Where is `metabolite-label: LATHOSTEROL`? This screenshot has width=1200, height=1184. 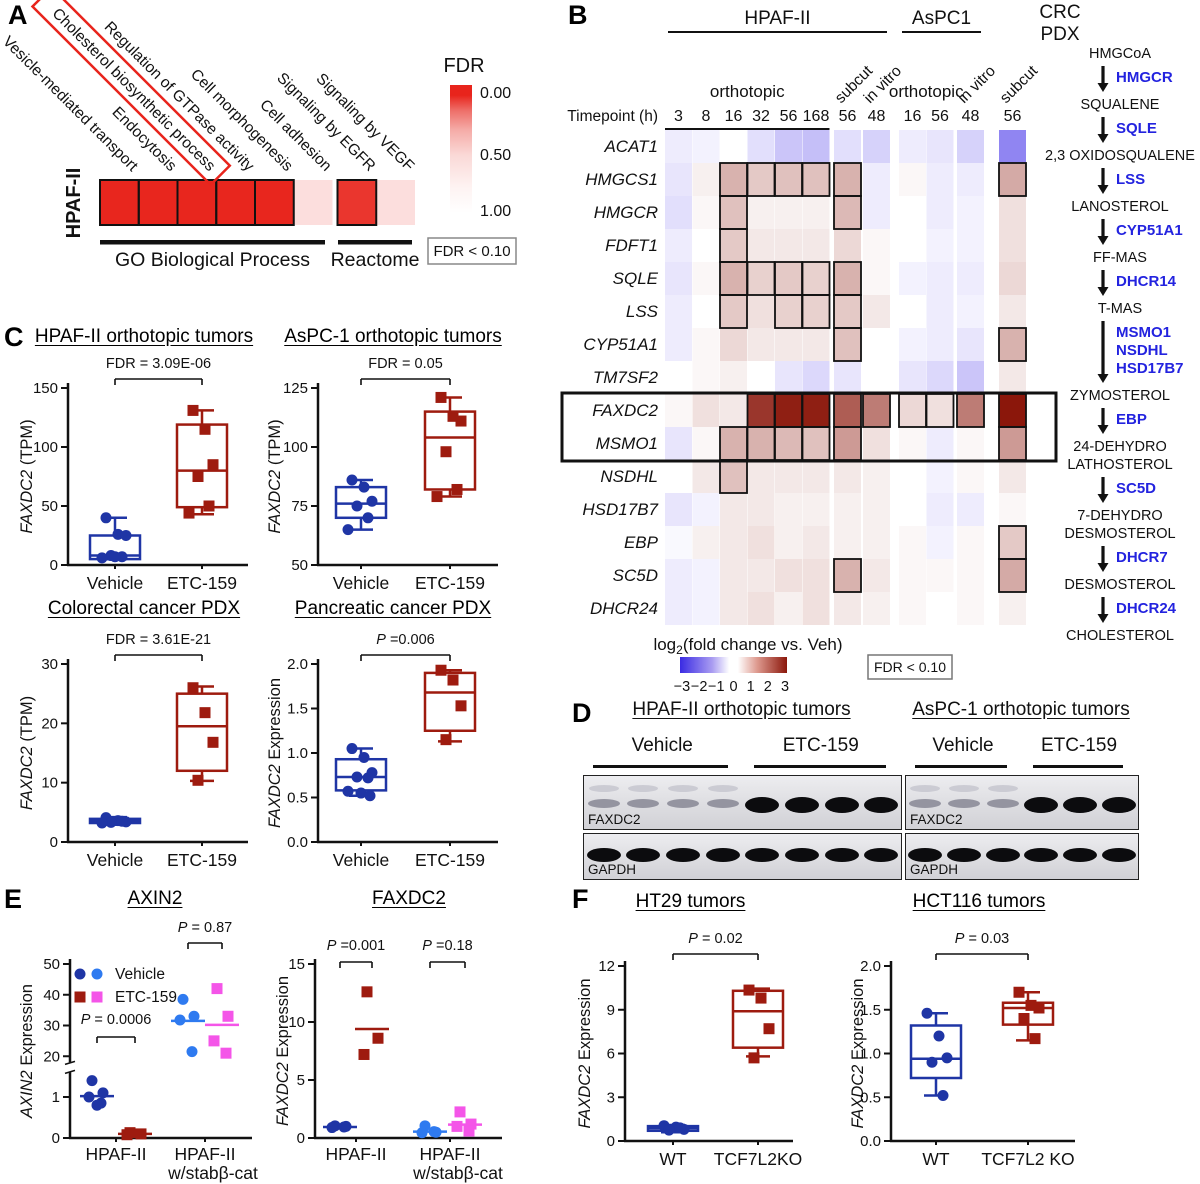
metabolite-label: LATHOSTEROL is located at coordinates (1119, 465).